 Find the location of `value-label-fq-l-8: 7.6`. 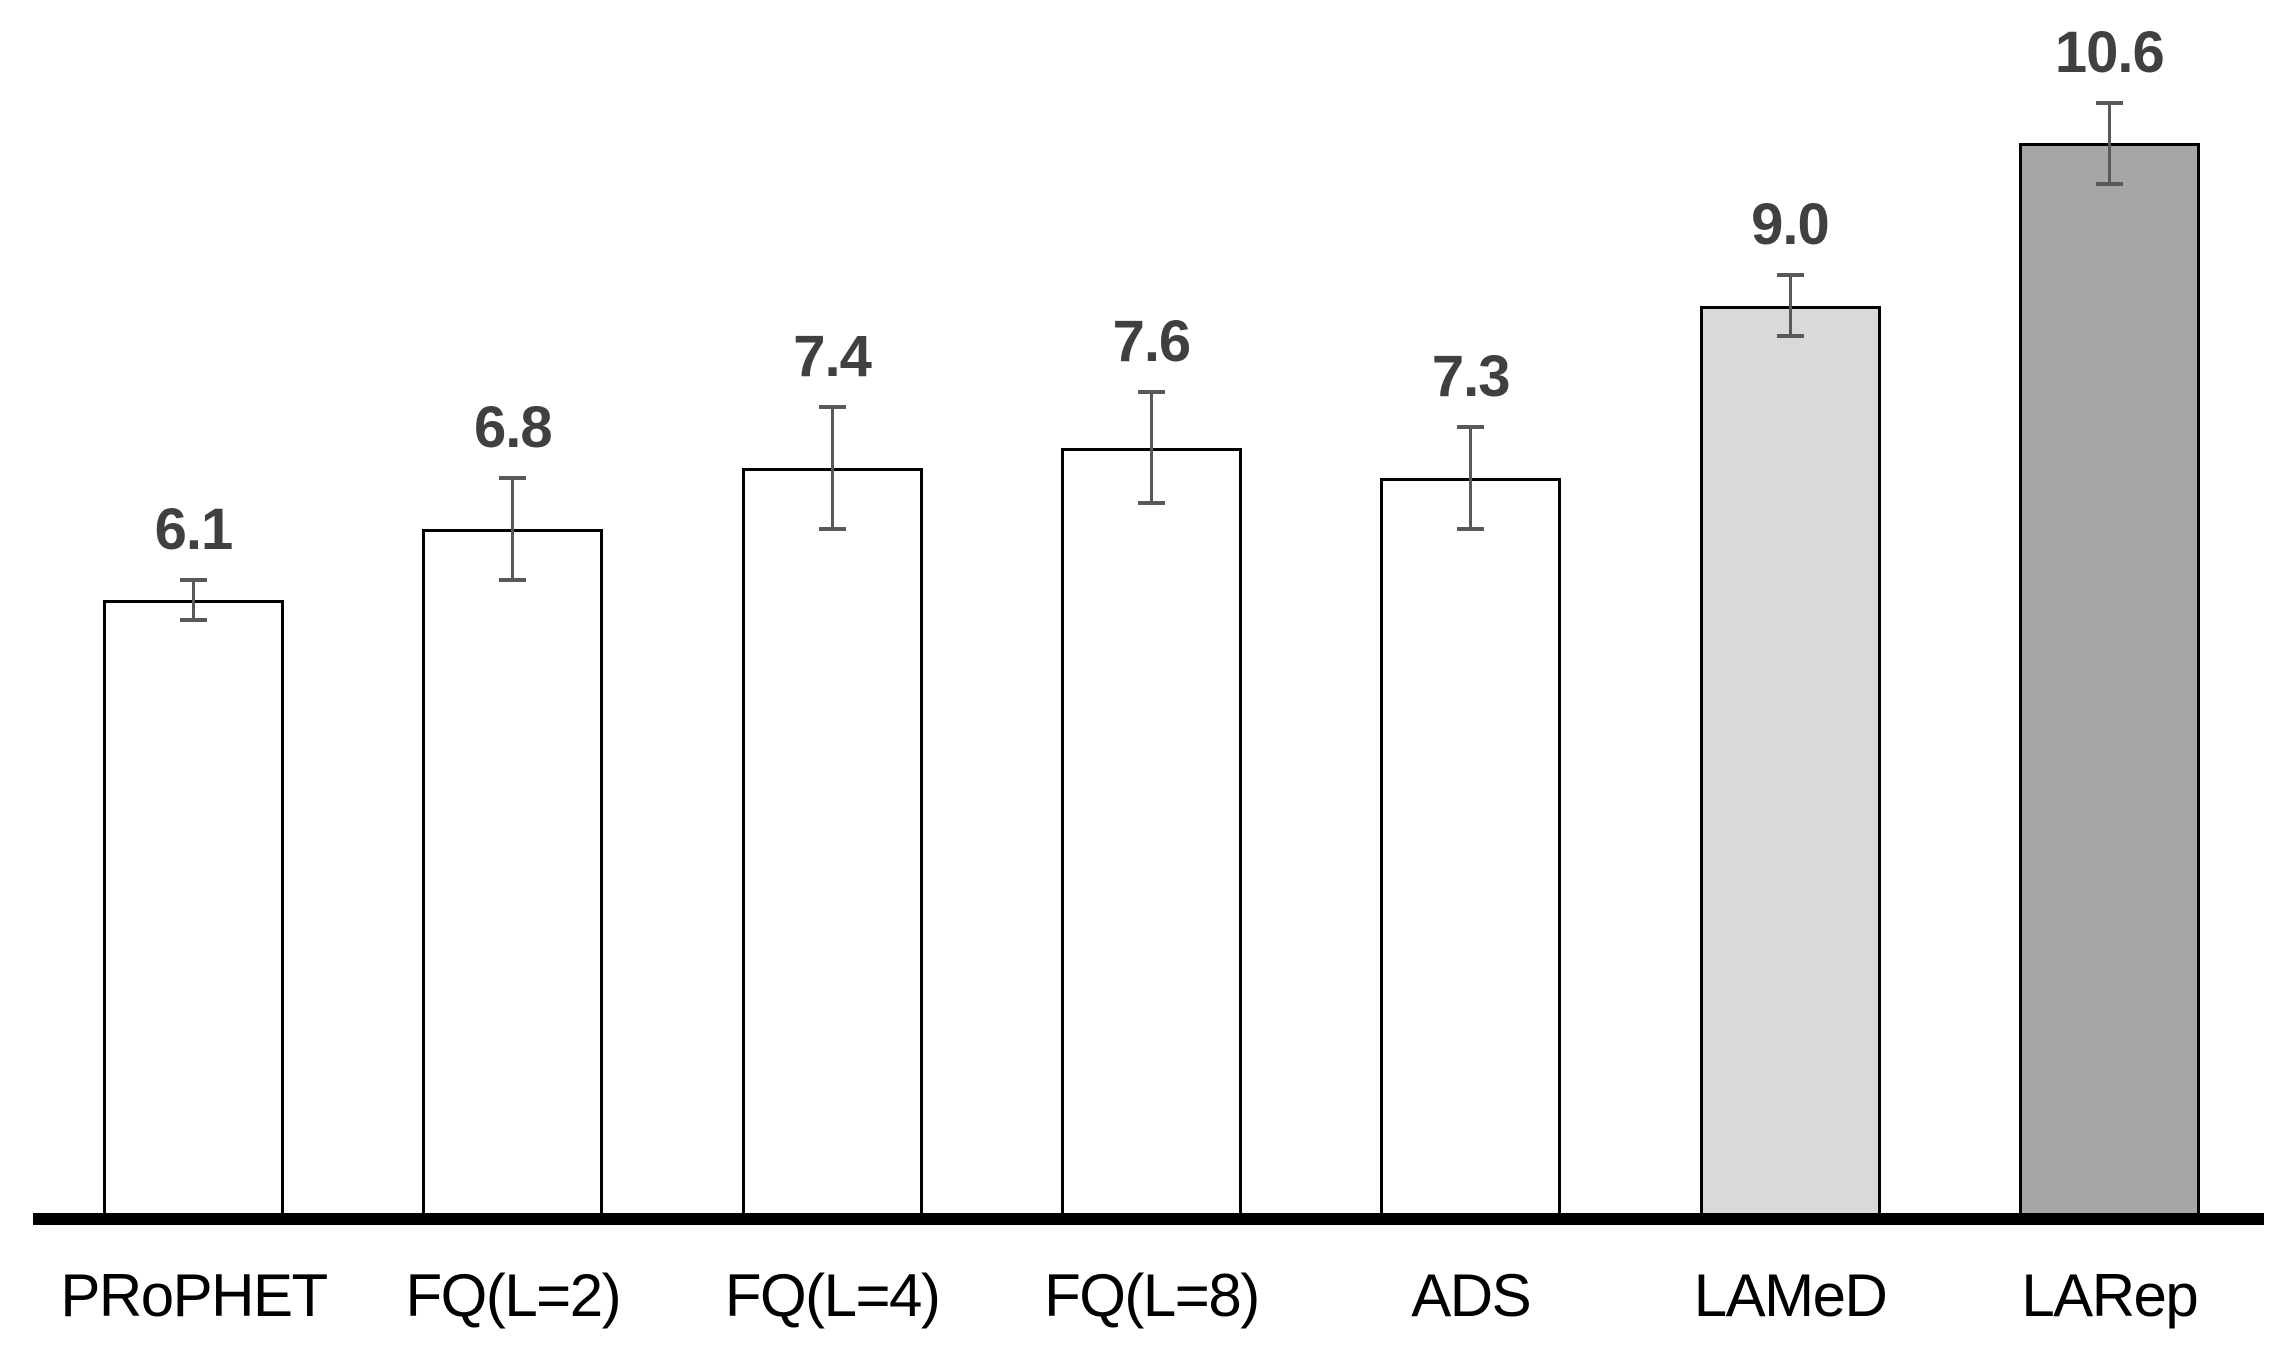

value-label-fq-l-8: 7.6 is located at coordinates (1152, 341).